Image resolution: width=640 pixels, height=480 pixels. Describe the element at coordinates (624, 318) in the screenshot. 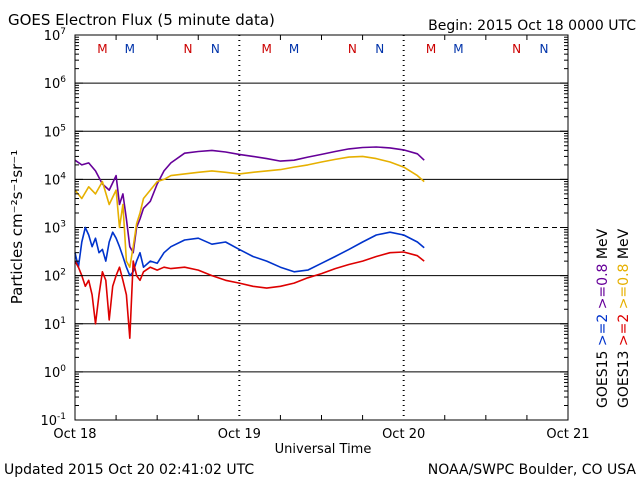

I see `legend-entry: GOES13 >=2 >=0.8 MeV` at that location.